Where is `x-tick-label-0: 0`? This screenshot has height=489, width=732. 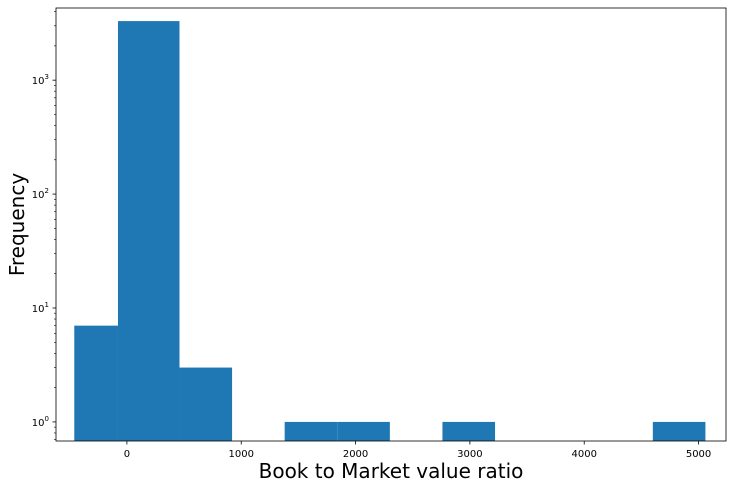 x-tick-label-0: 0 is located at coordinates (127, 454).